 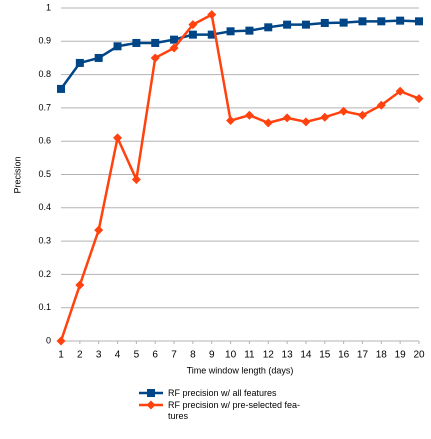 I want to click on x-tick-label: 9, so click(x=212, y=355).